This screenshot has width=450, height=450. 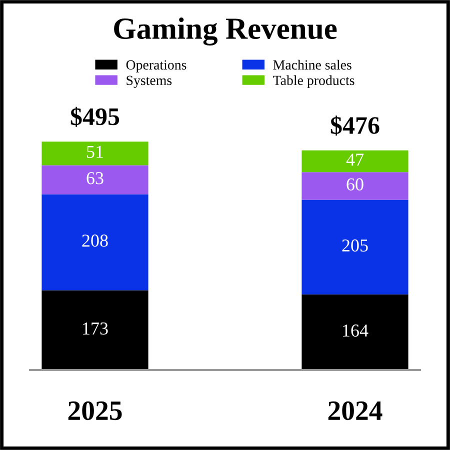 I want to click on chart-title: Gaming Revenue, so click(x=225, y=32).